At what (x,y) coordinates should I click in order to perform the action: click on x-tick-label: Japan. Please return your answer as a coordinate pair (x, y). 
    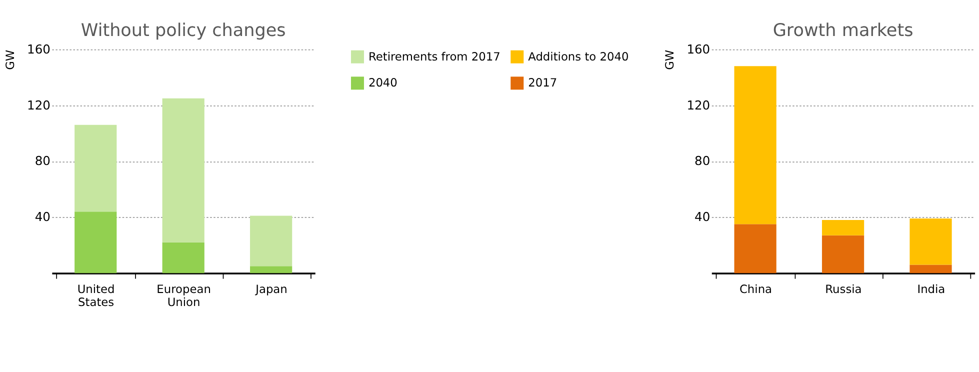
    Looking at the image, I should click on (271, 289).